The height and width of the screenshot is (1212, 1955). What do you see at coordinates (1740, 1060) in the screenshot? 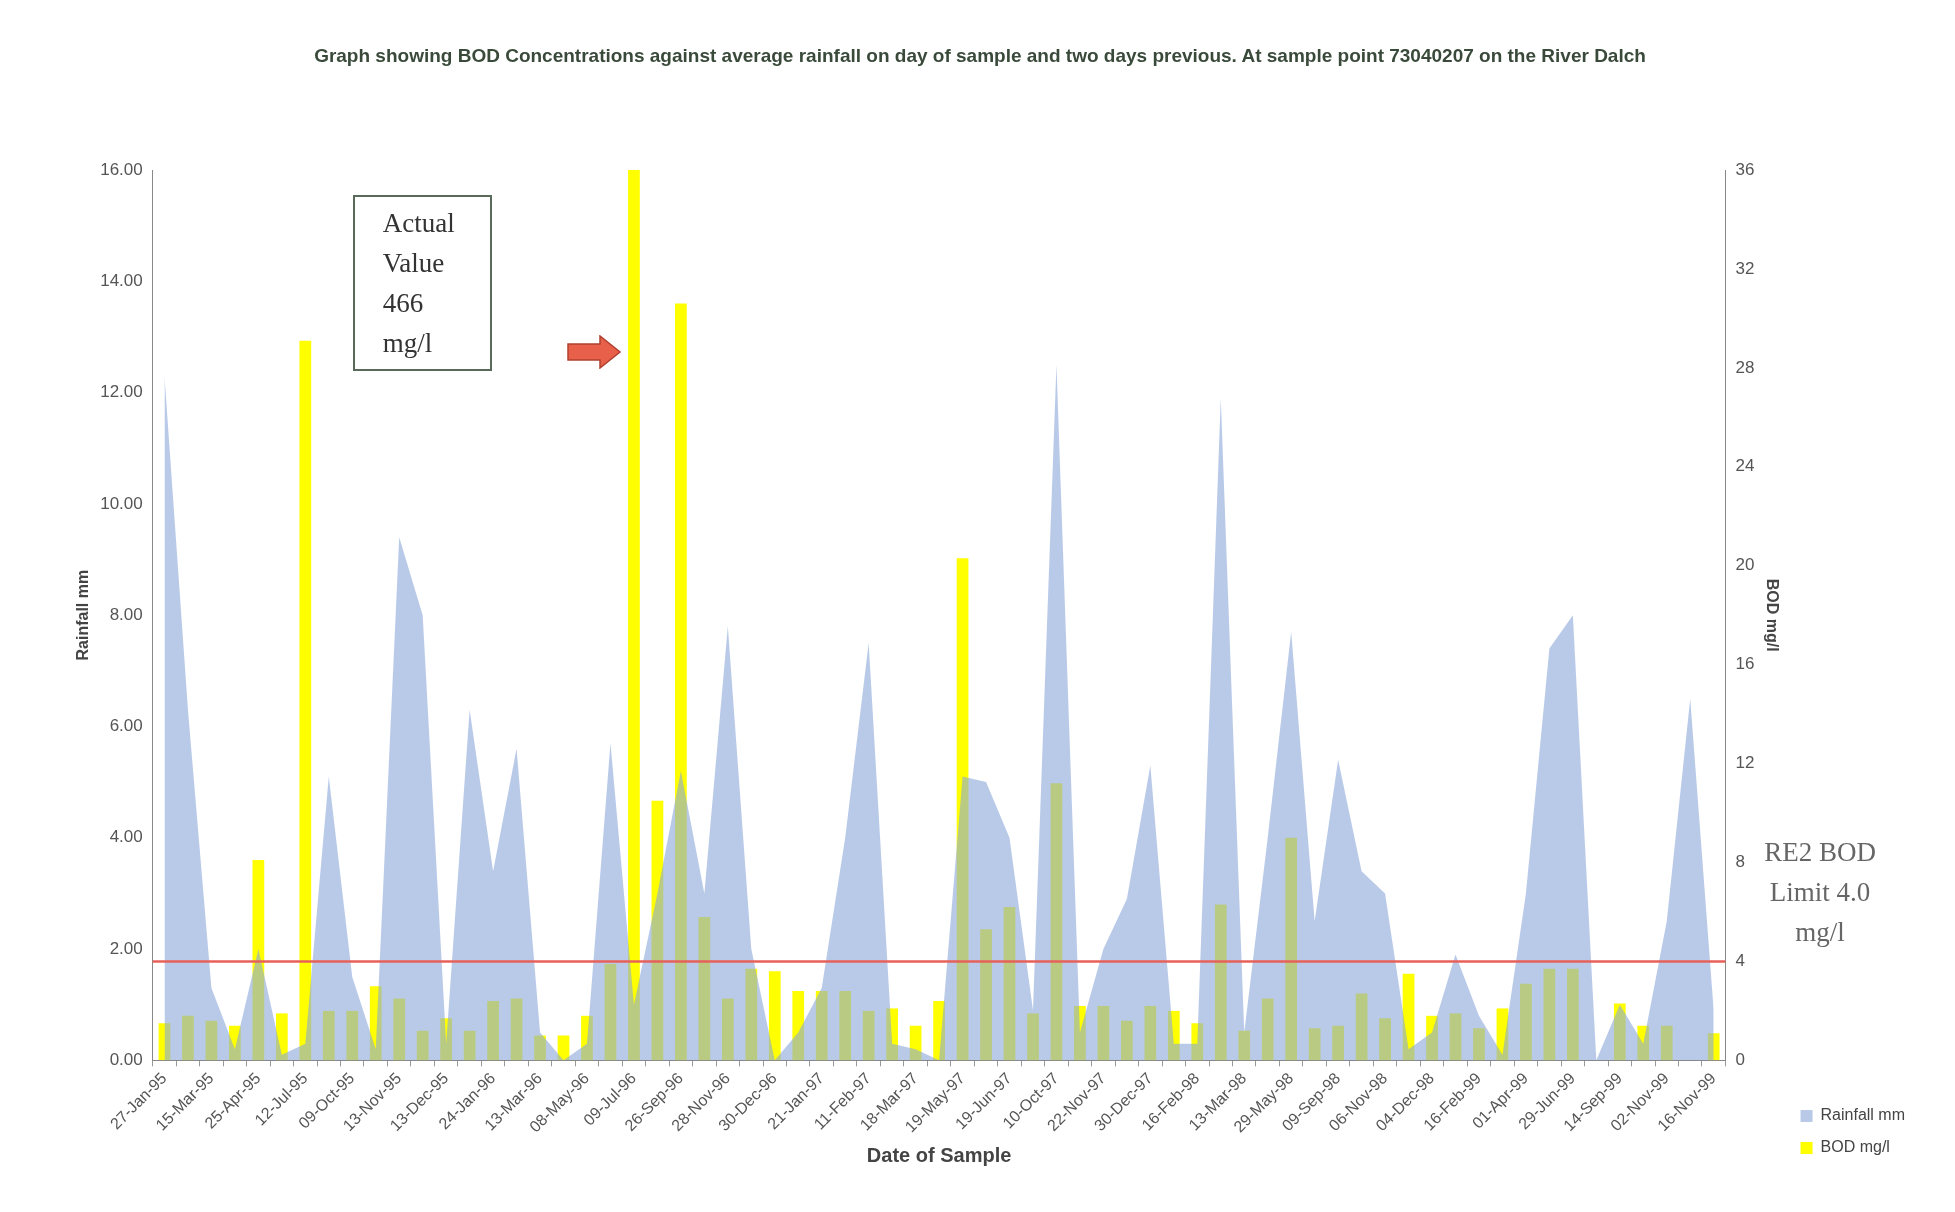
I see `y2-tick-label: 0` at bounding box center [1740, 1060].